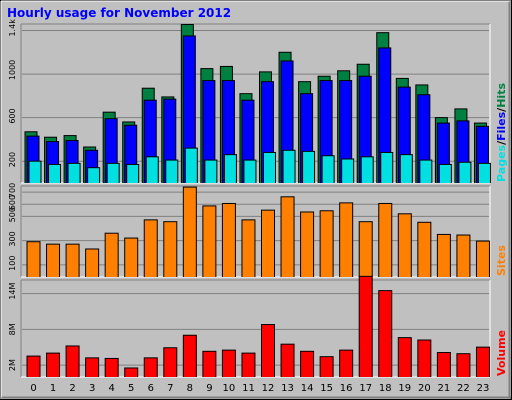 The image size is (512, 400). What do you see at coordinates (268, 388) in the screenshot?
I see `x-tick-label: 12` at bounding box center [268, 388].